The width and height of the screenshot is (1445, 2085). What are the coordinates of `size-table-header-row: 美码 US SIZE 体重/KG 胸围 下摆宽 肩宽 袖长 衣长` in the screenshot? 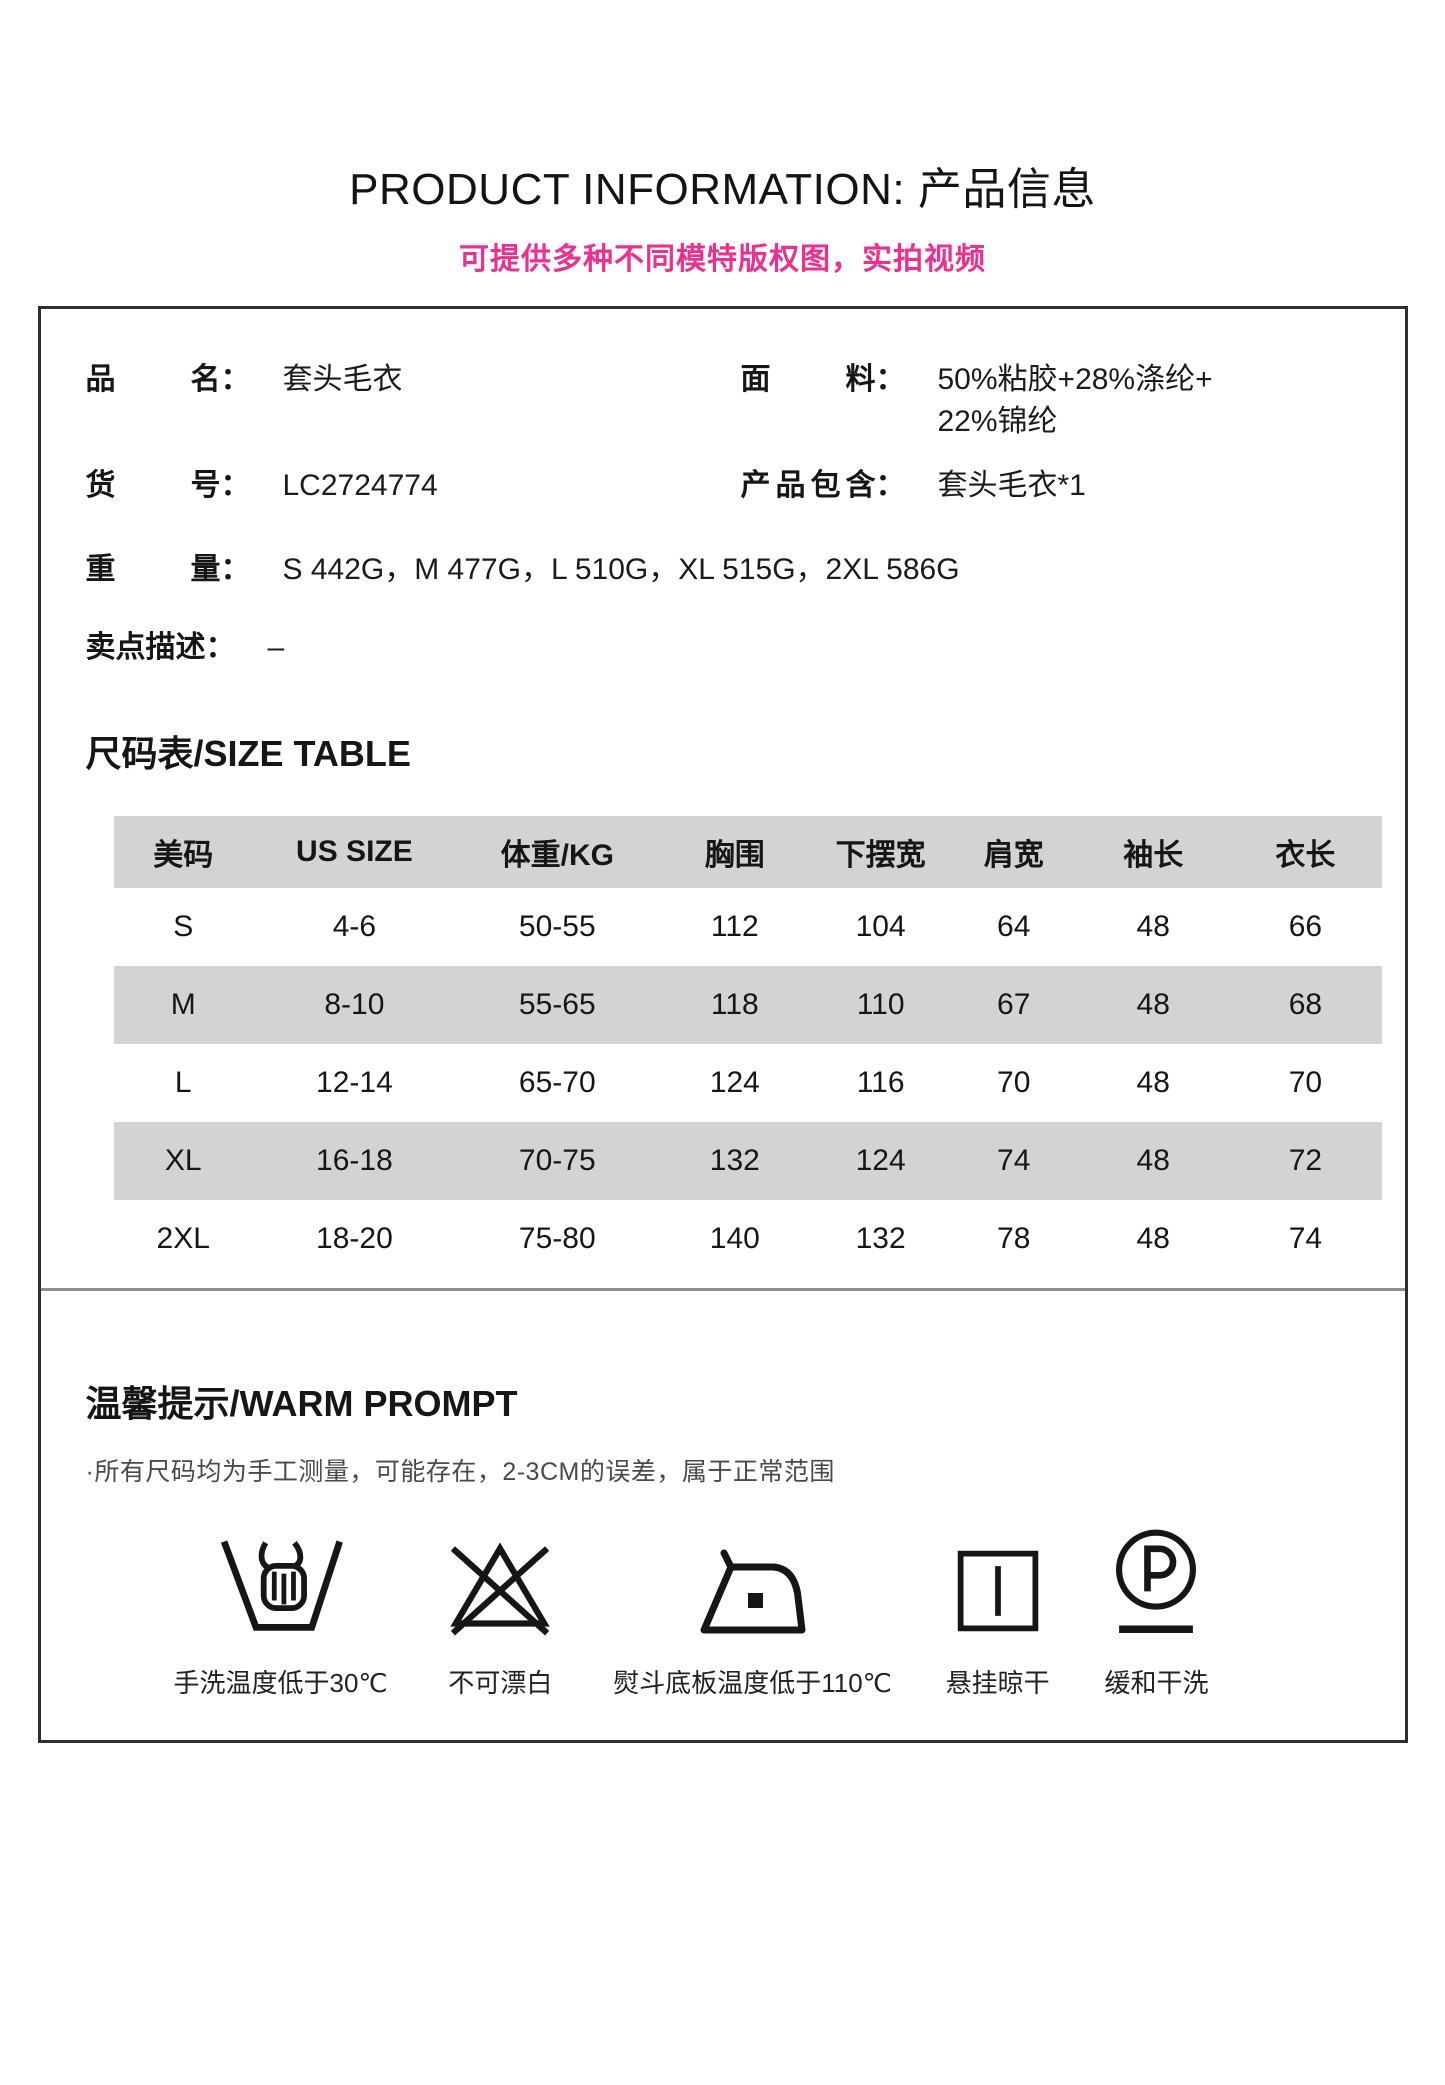 It's located at (747, 852).